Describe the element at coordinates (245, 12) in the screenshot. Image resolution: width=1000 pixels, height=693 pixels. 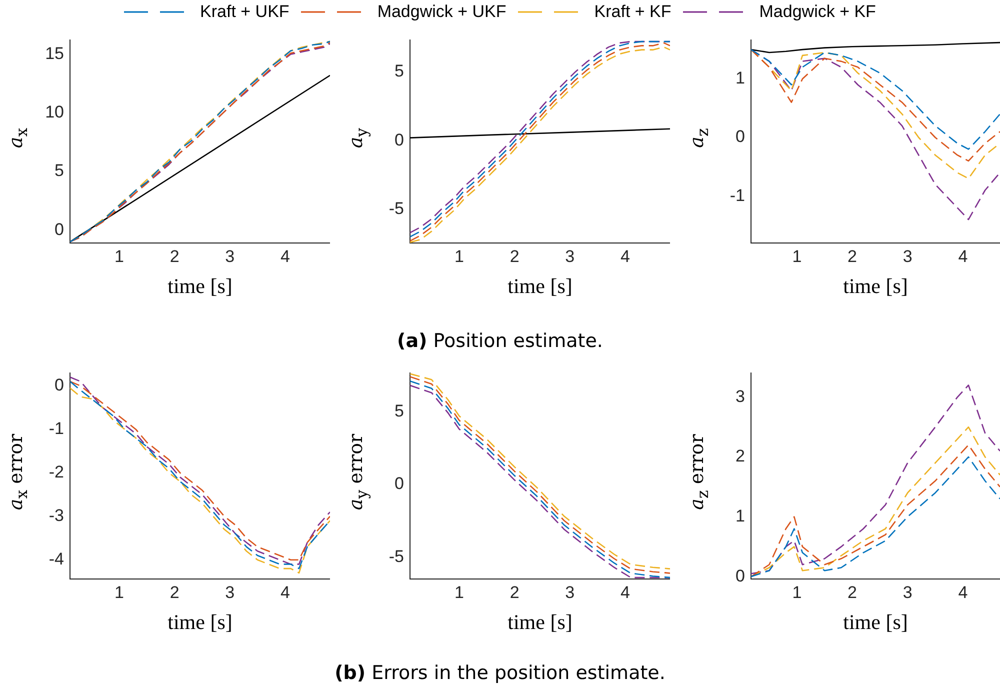
I see `legend-label: Kraft + UKF` at that location.